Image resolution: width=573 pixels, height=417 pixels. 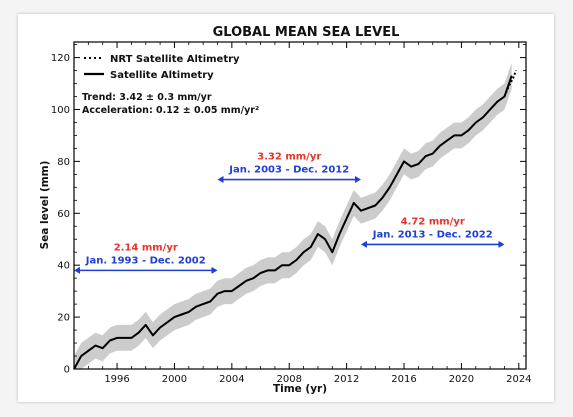 I want to click on legend-label-satellite: Satellite Altimetry, so click(x=162, y=75).